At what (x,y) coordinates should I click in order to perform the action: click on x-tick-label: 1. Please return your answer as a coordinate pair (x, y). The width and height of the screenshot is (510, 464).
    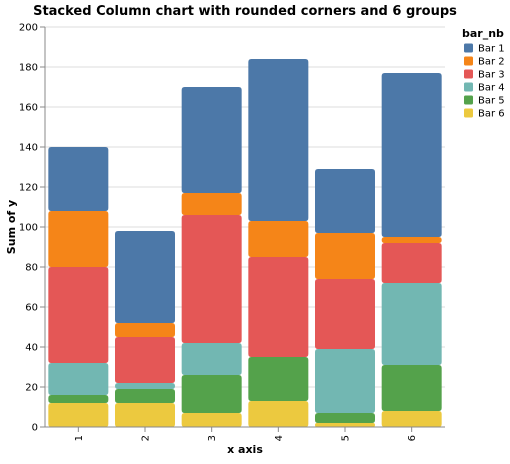
    Looking at the image, I should click on (79, 438).